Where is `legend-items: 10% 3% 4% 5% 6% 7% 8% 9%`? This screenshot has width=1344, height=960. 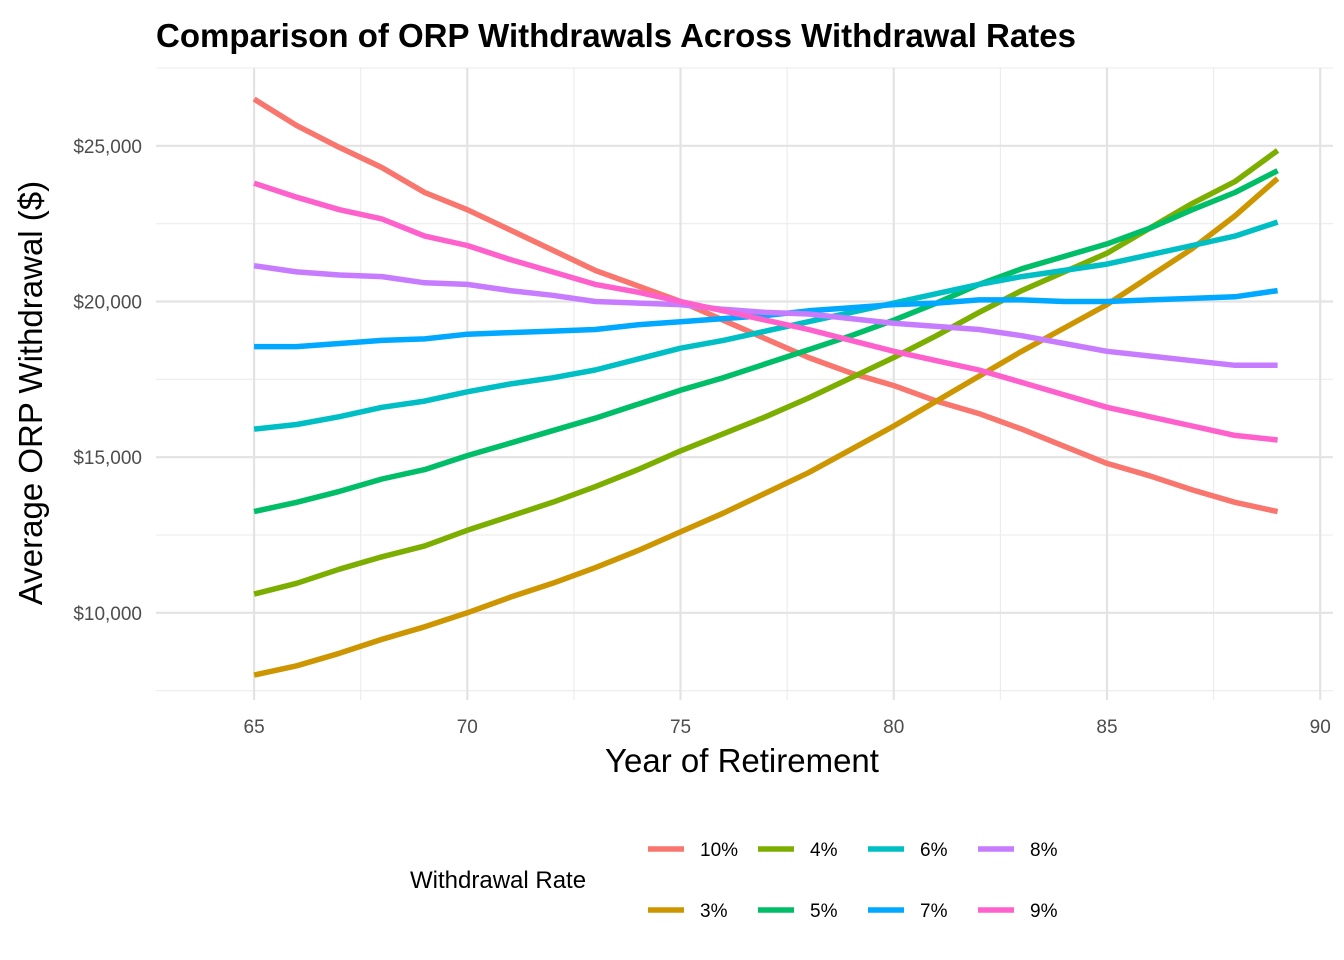 legend-items: 10% 3% 4% 5% 6% 7% 8% 9% is located at coordinates (853, 881).